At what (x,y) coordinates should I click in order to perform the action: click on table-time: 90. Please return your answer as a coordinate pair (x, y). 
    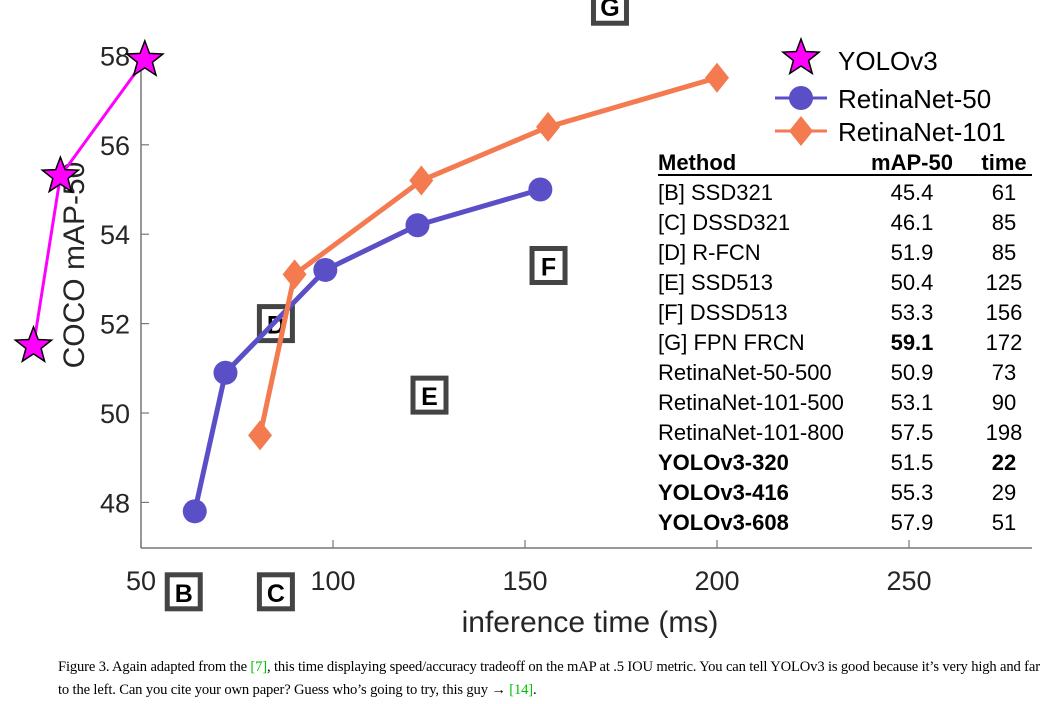
    Looking at the image, I should click on (1004, 402).